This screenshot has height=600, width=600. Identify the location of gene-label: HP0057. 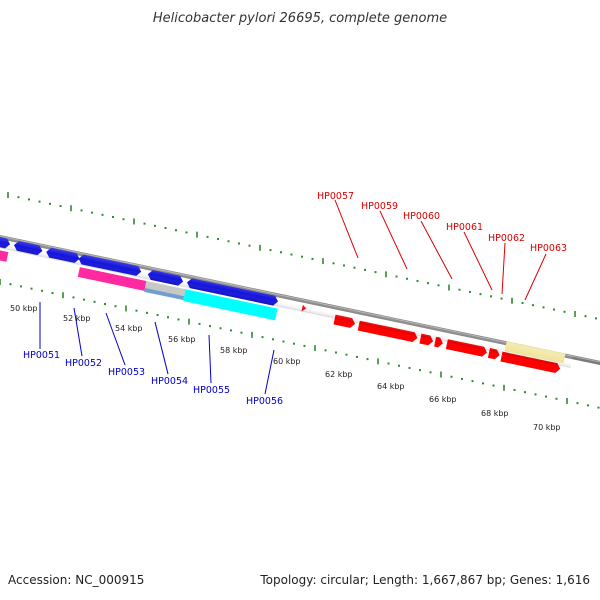
(335, 196).